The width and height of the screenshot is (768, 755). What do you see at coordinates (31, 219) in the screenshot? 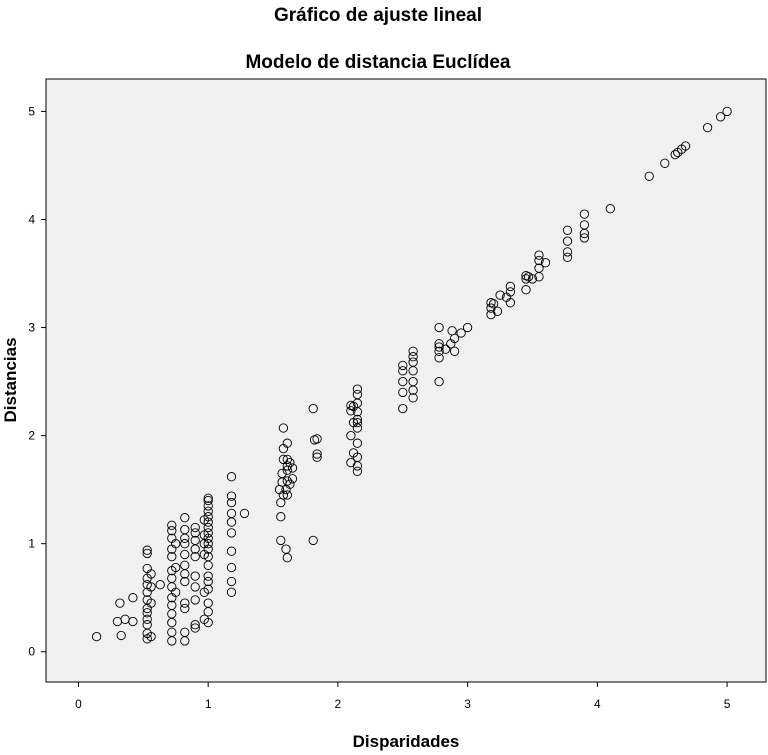
I see `y-tick-label: 4` at bounding box center [31, 219].